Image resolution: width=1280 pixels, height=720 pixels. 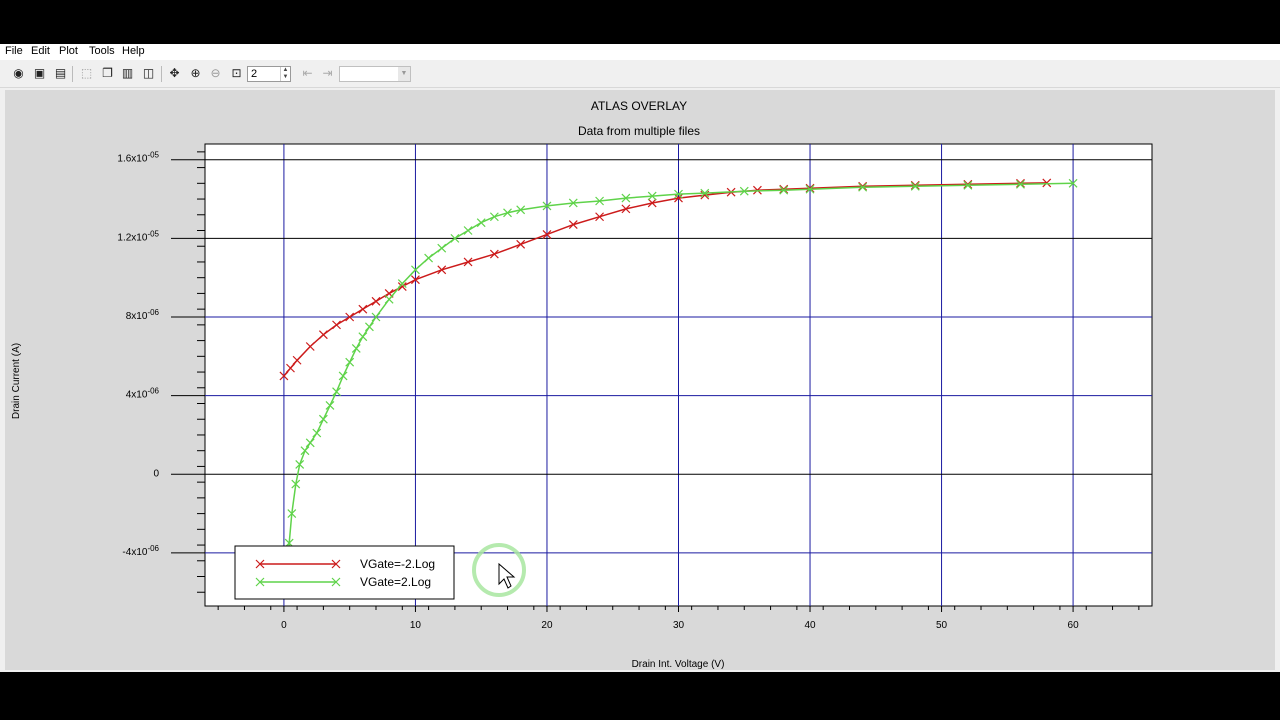 I want to click on save-icon: ▣, so click(x=39, y=73).